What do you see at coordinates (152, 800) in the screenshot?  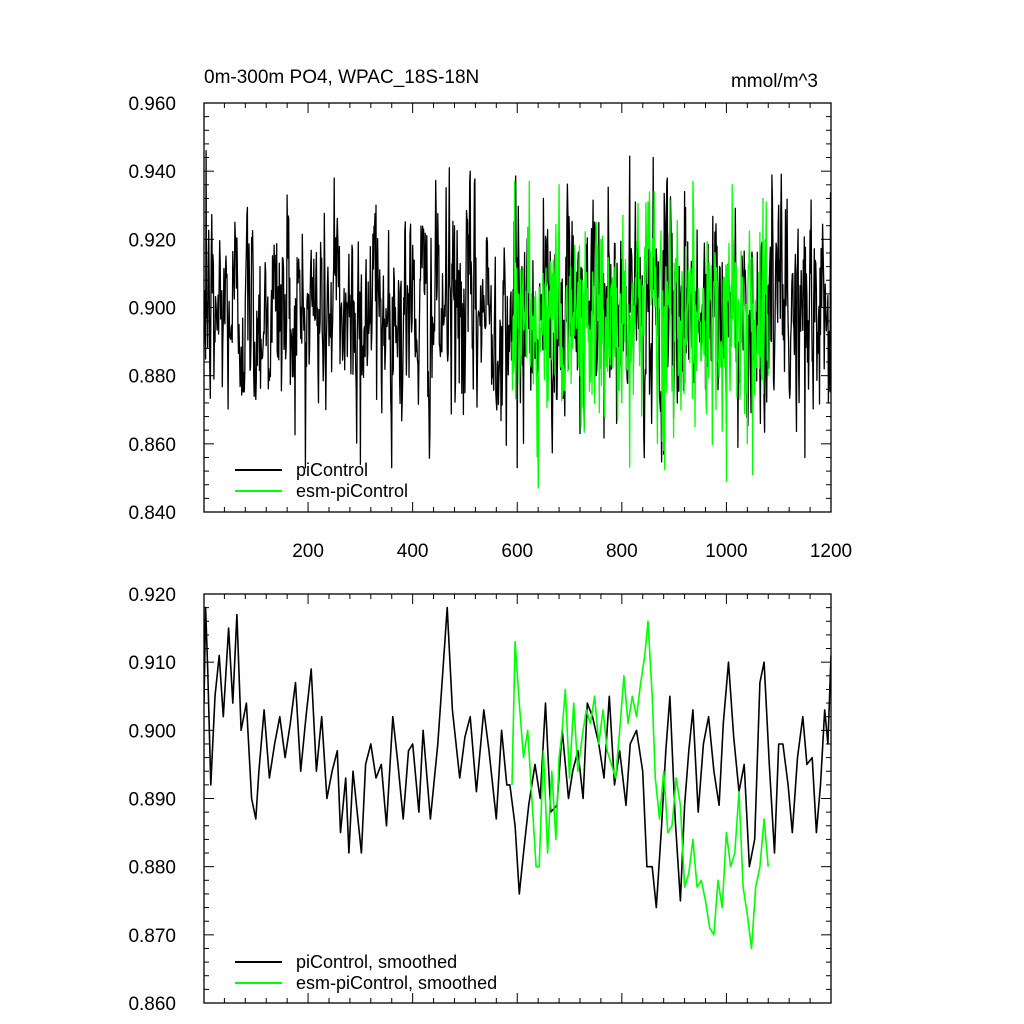 I see `y-tick-label: 0.890` at bounding box center [152, 800].